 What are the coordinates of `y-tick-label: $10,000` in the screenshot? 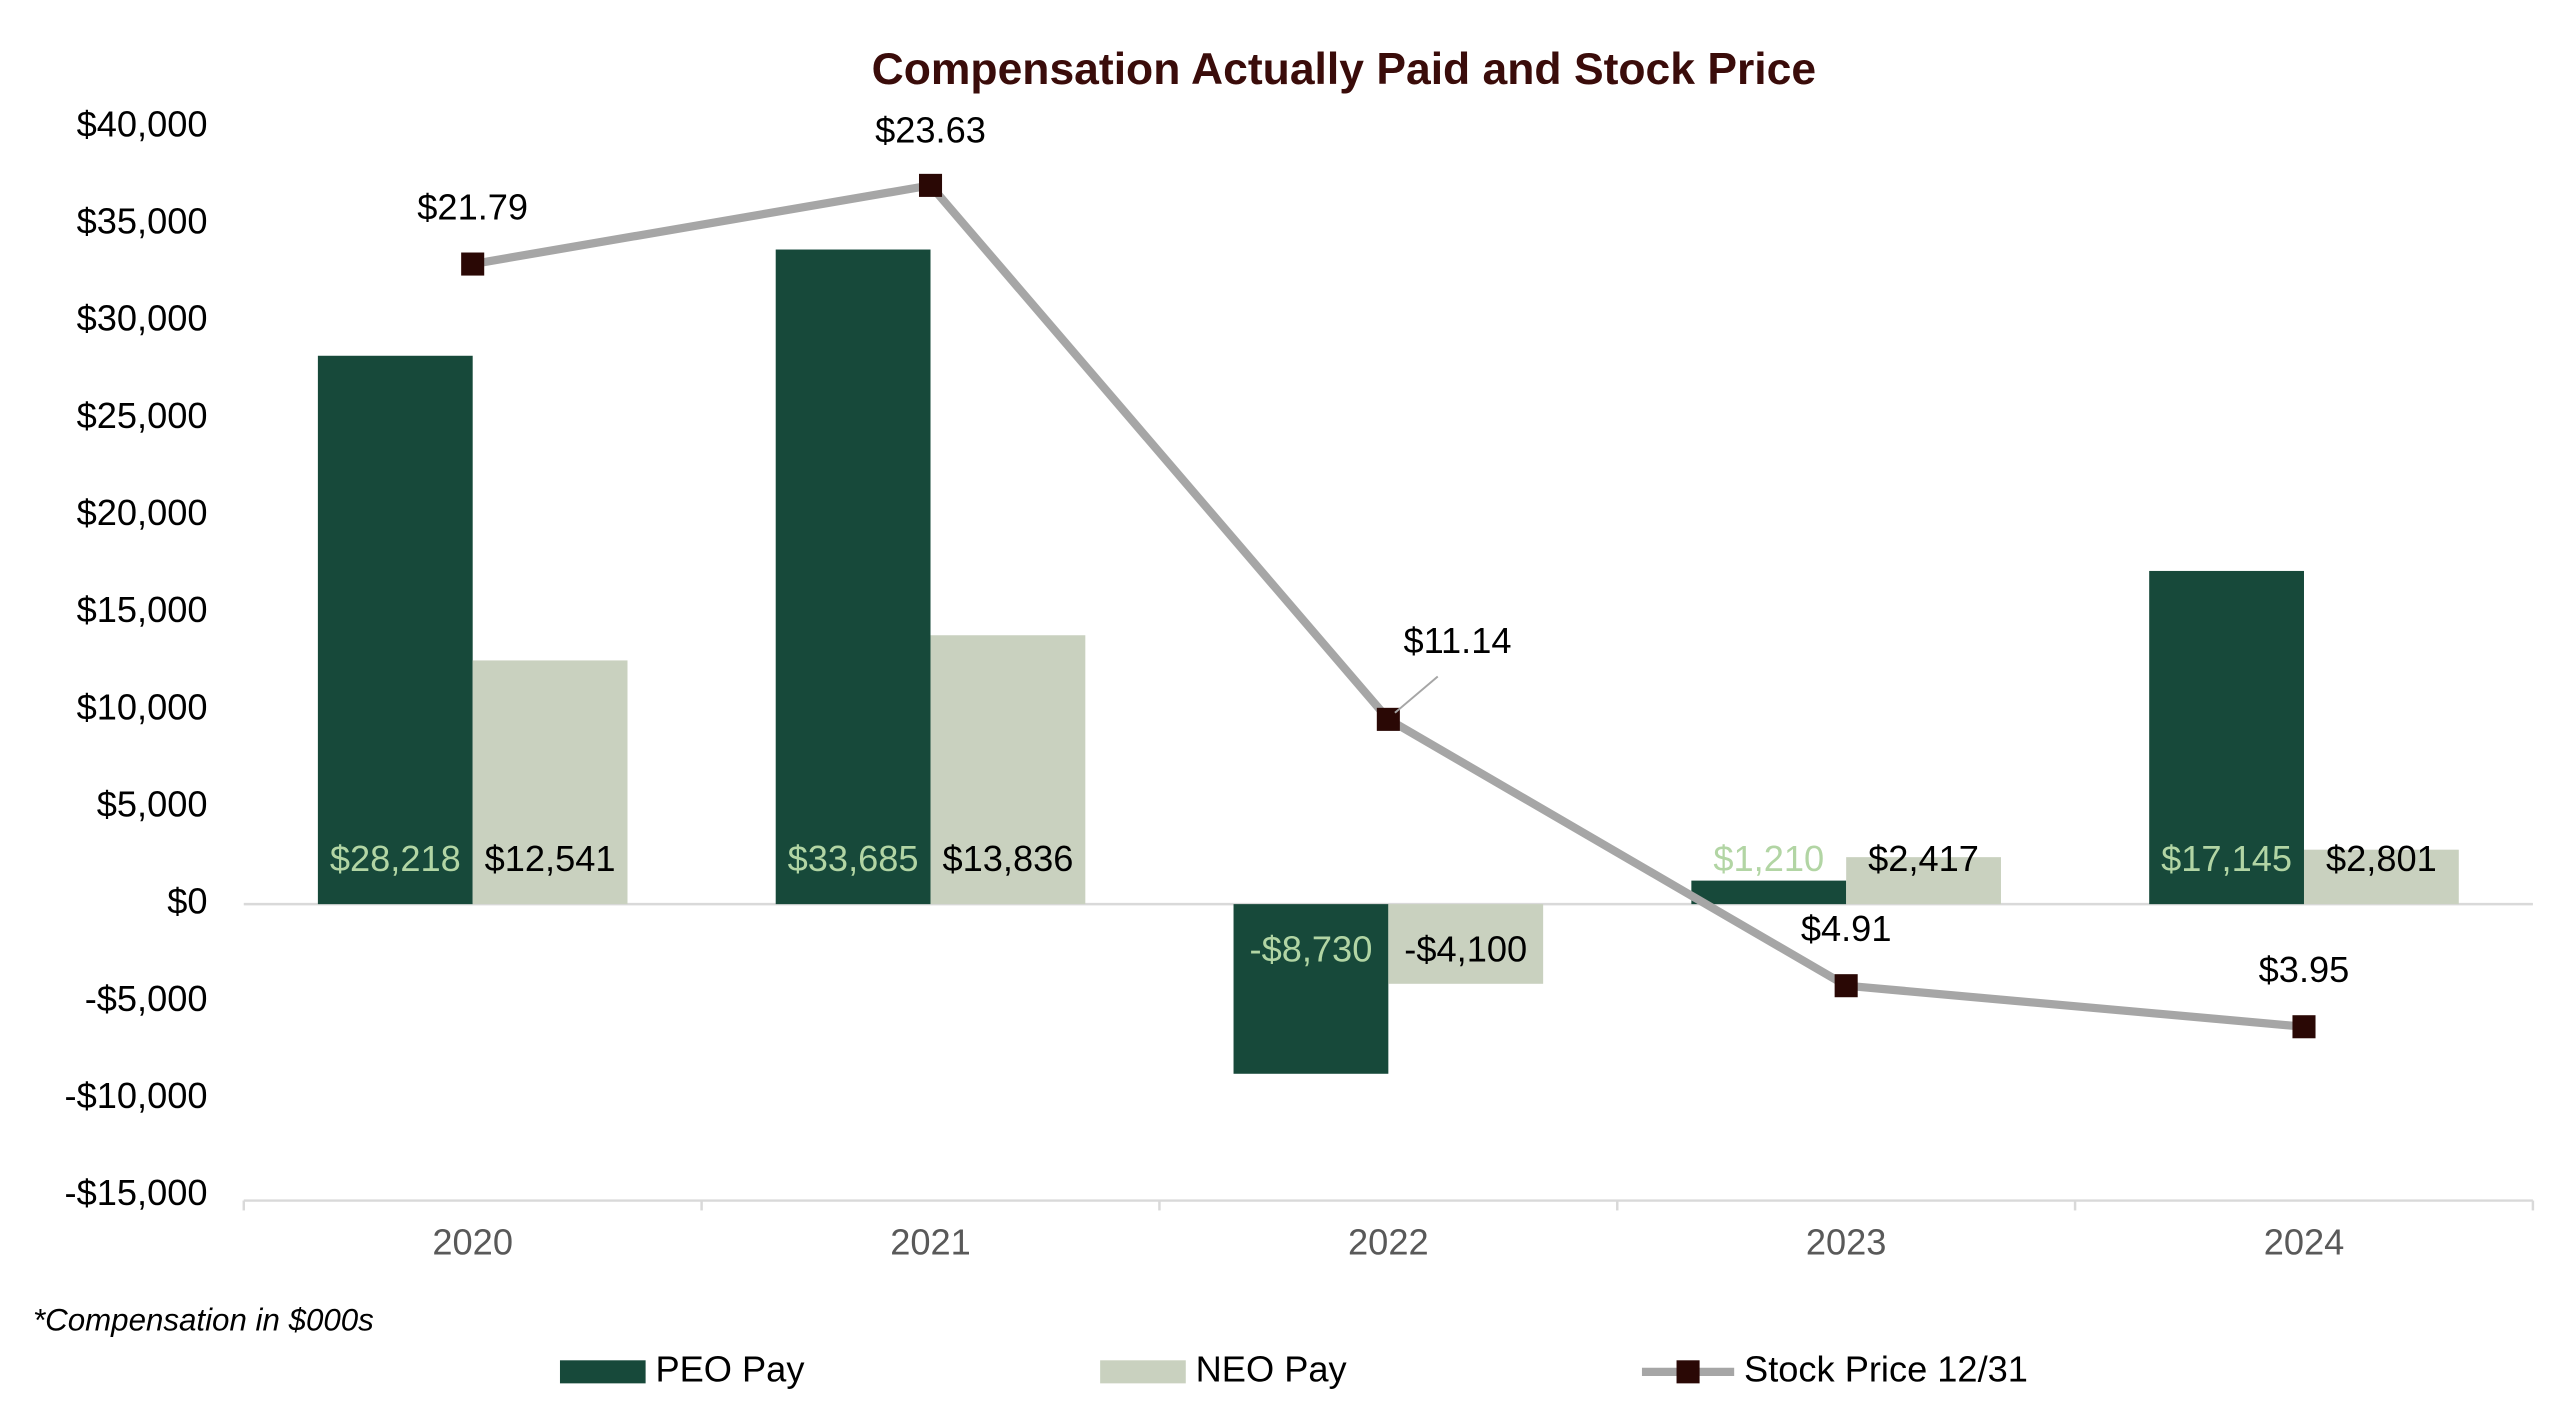 It's located at (142, 706).